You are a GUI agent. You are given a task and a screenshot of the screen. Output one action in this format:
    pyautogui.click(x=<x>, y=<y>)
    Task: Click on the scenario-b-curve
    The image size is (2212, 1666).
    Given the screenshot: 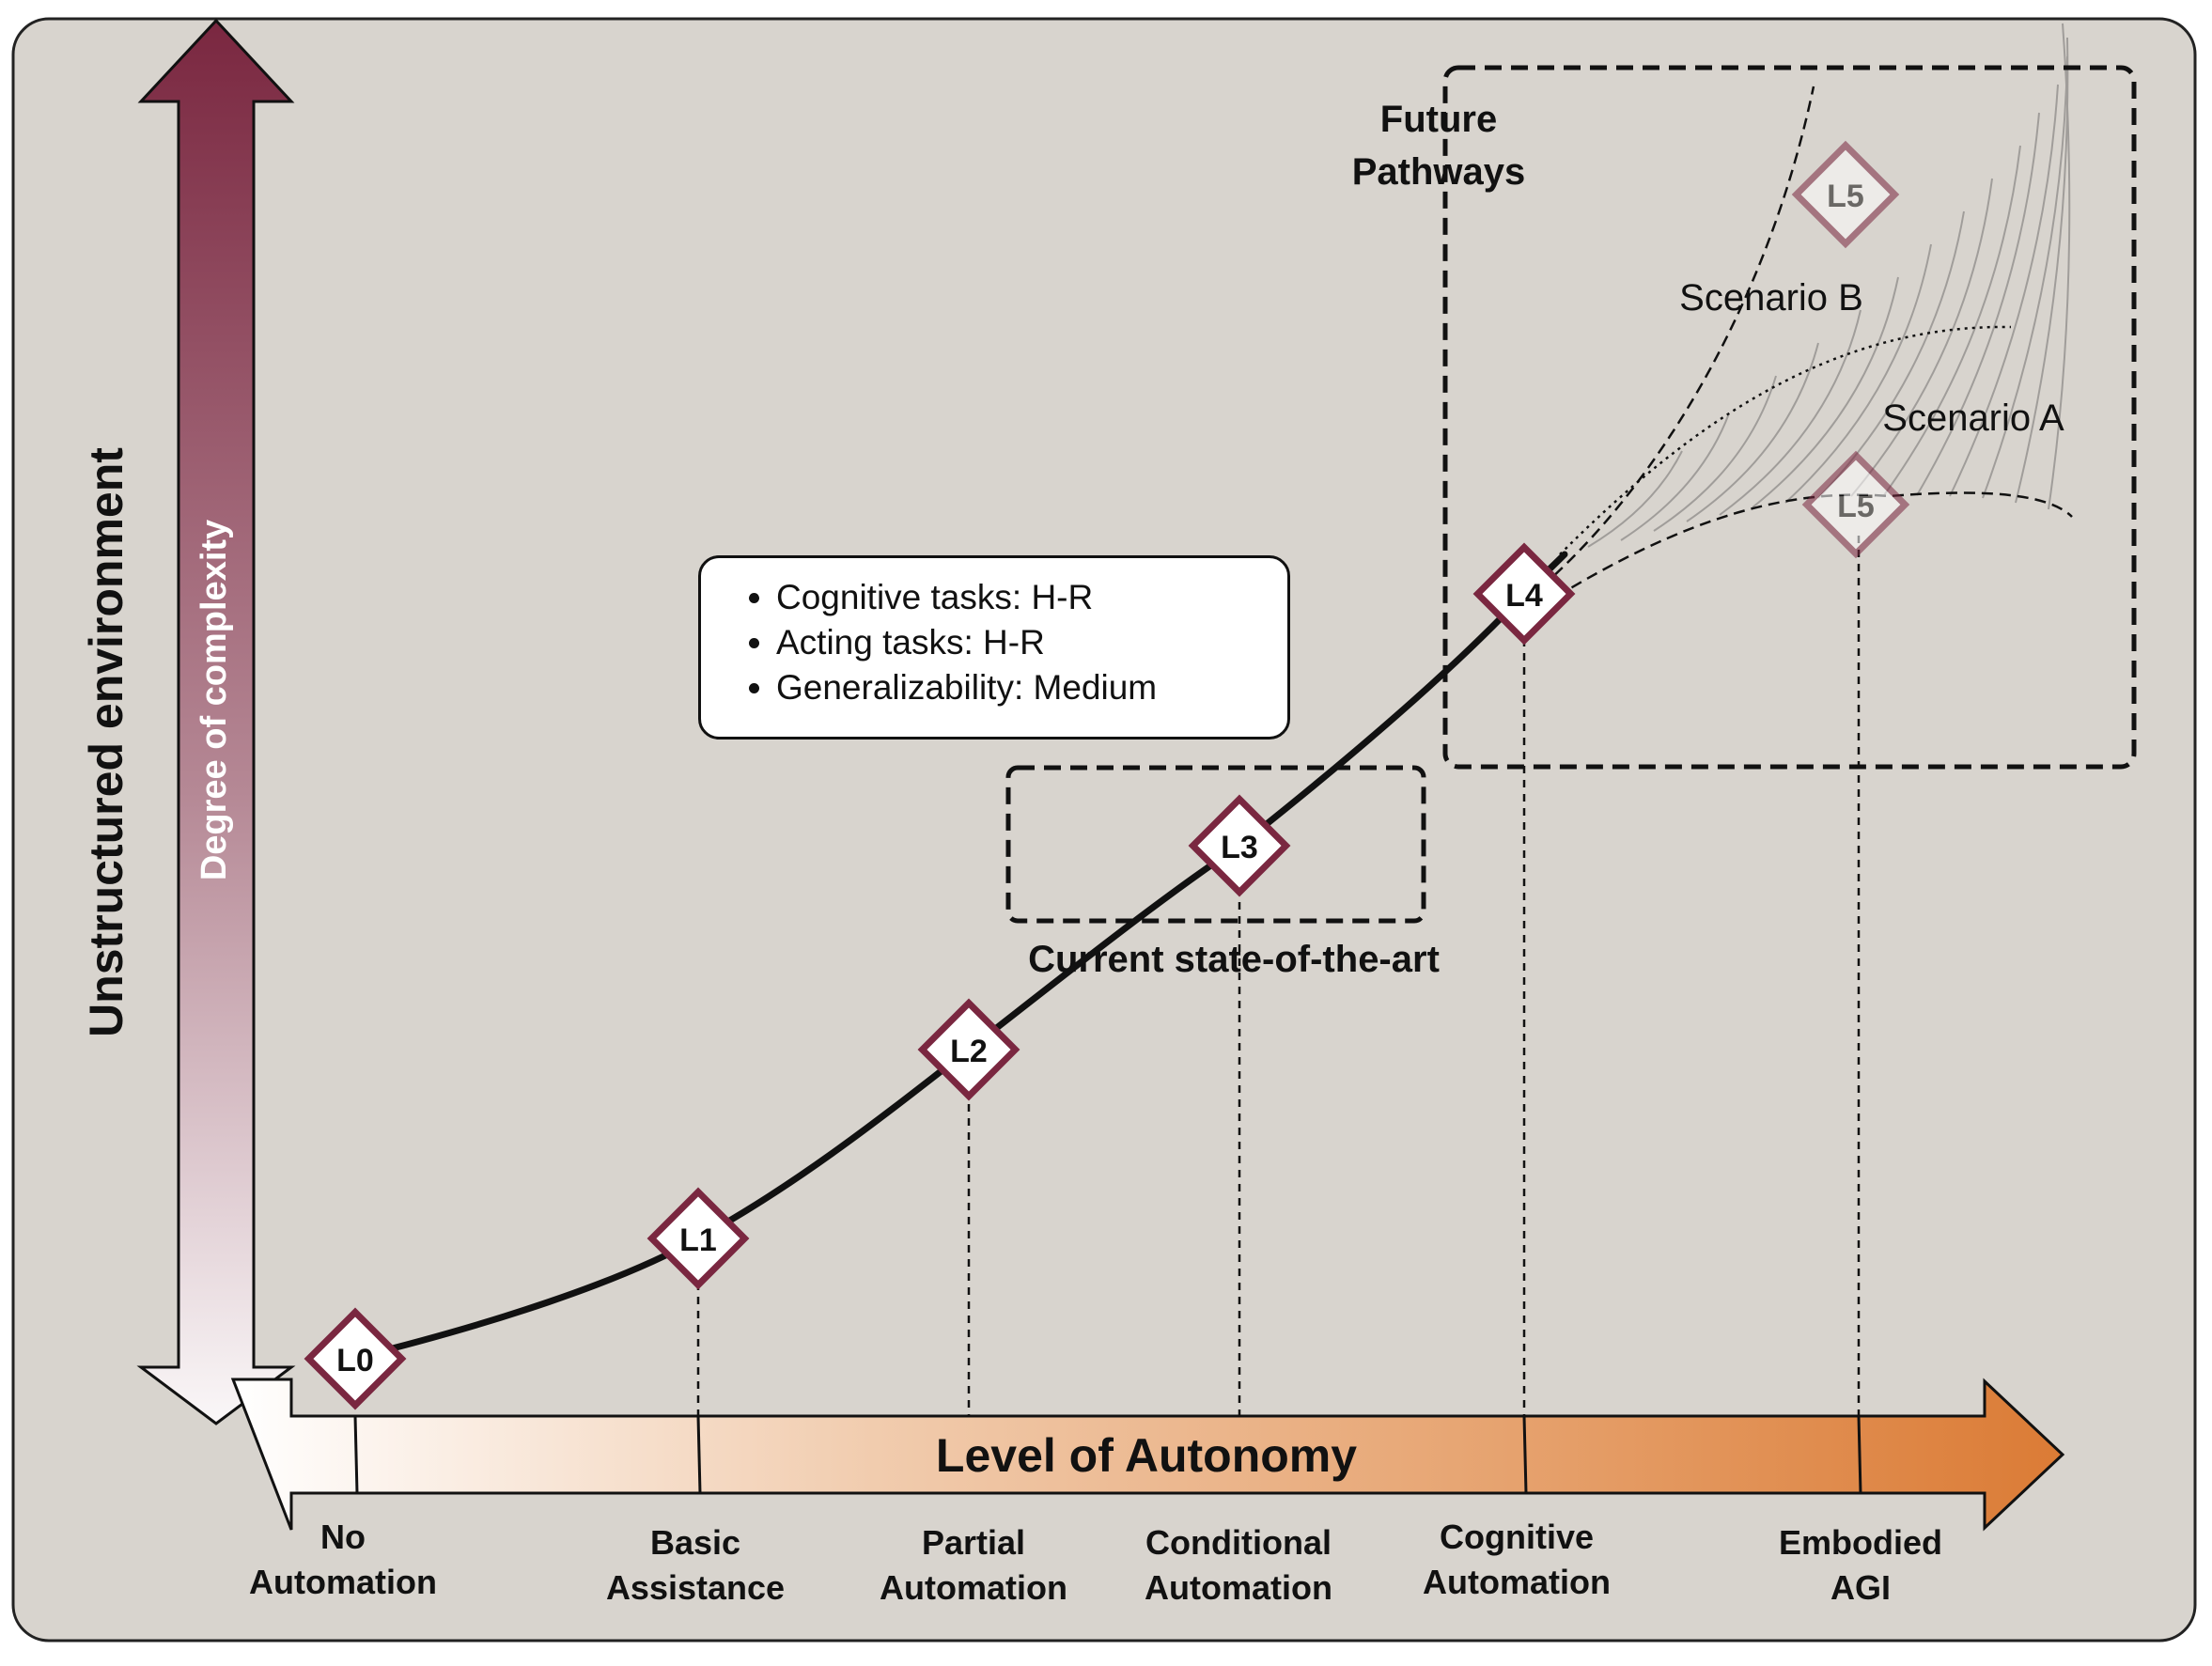 What is the action you would take?
    pyautogui.click(x=1677, y=337)
    